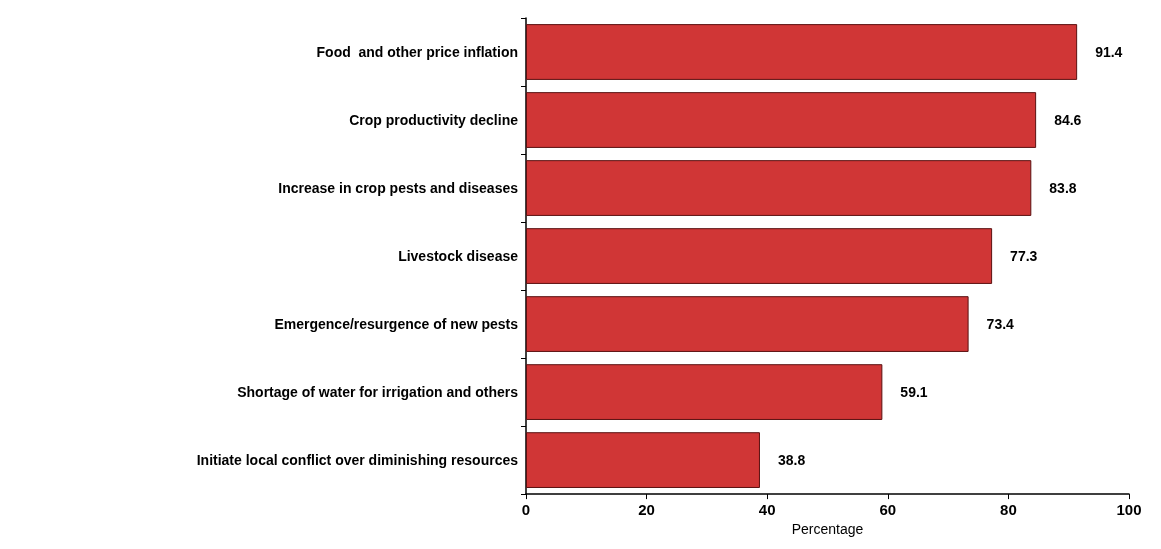  What do you see at coordinates (1068, 120) in the screenshot?
I see `data-label: 84.6` at bounding box center [1068, 120].